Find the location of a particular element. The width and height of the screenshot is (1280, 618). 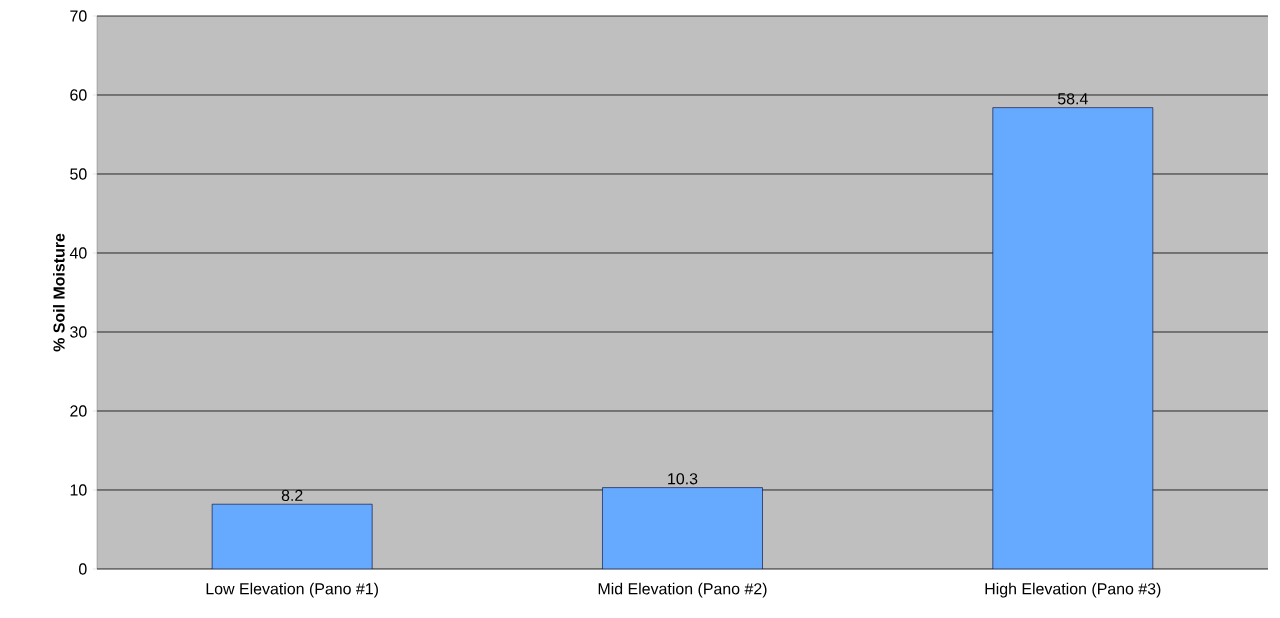

y-tick-label: 40 is located at coordinates (78, 253).